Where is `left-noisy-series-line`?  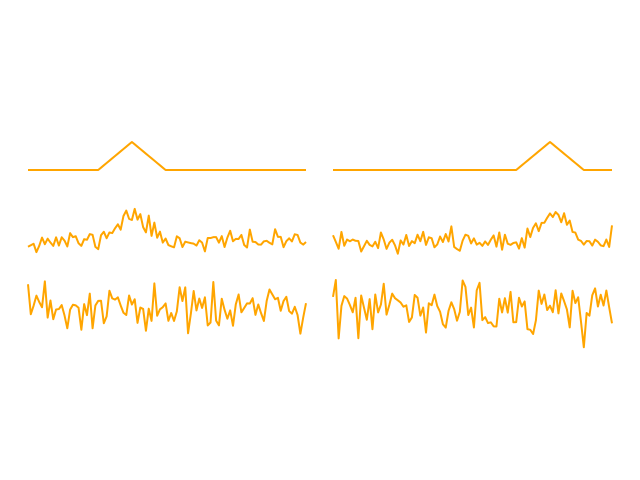 left-noisy-series-line is located at coordinates (167, 230).